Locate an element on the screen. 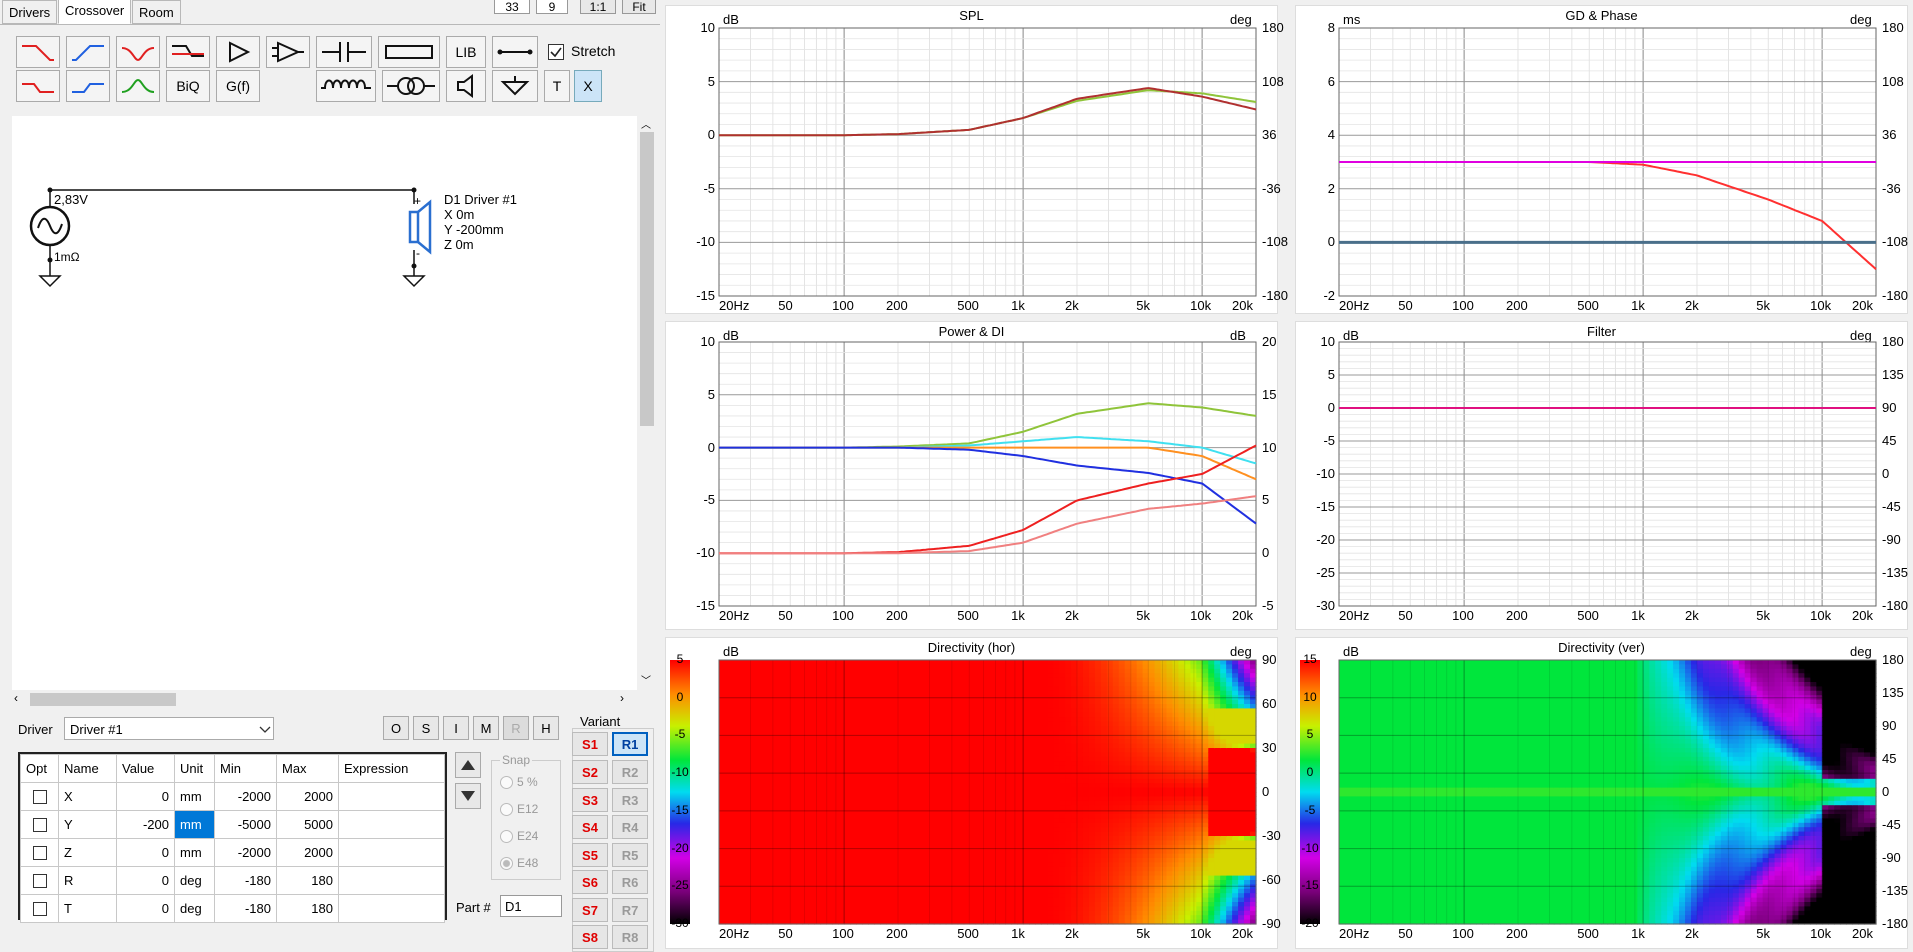 The image size is (1913, 952). x-button: X is located at coordinates (588, 86).